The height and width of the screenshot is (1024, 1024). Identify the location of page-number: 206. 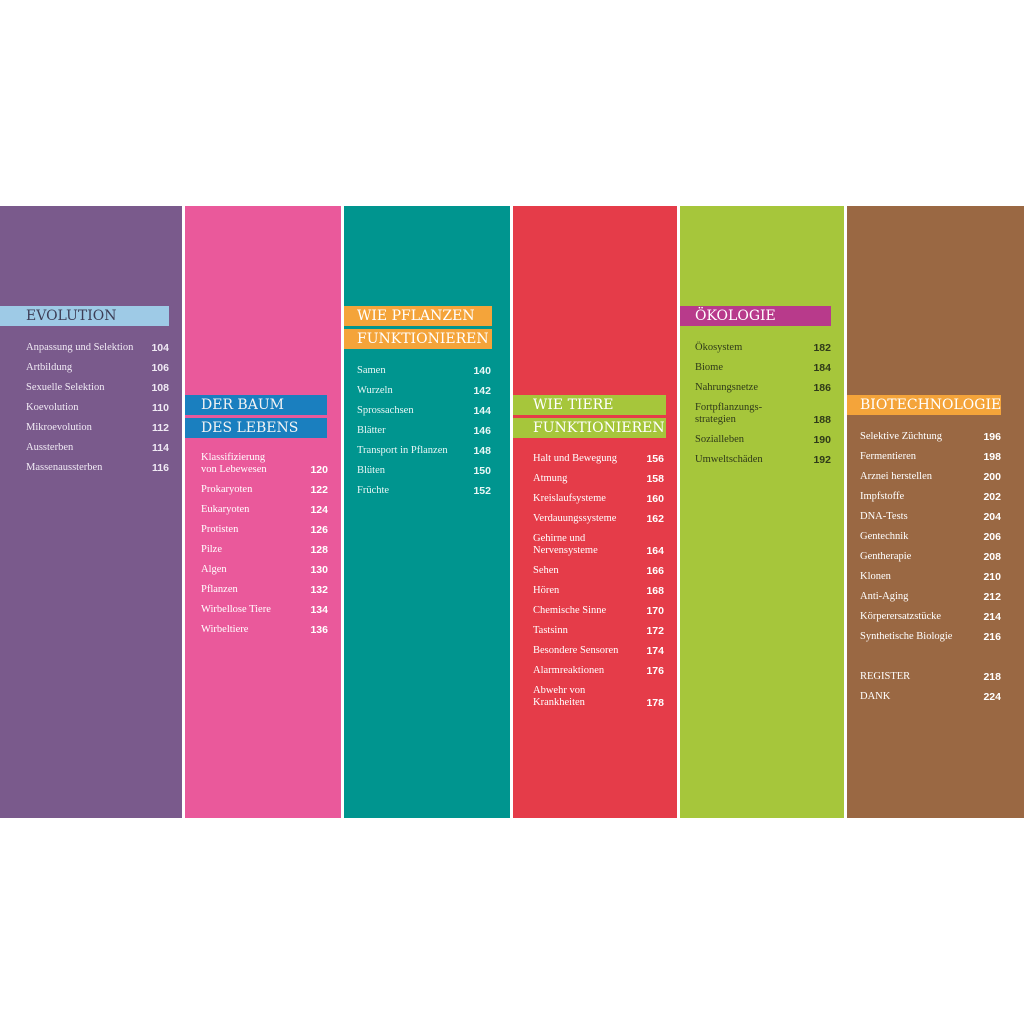
(992, 537).